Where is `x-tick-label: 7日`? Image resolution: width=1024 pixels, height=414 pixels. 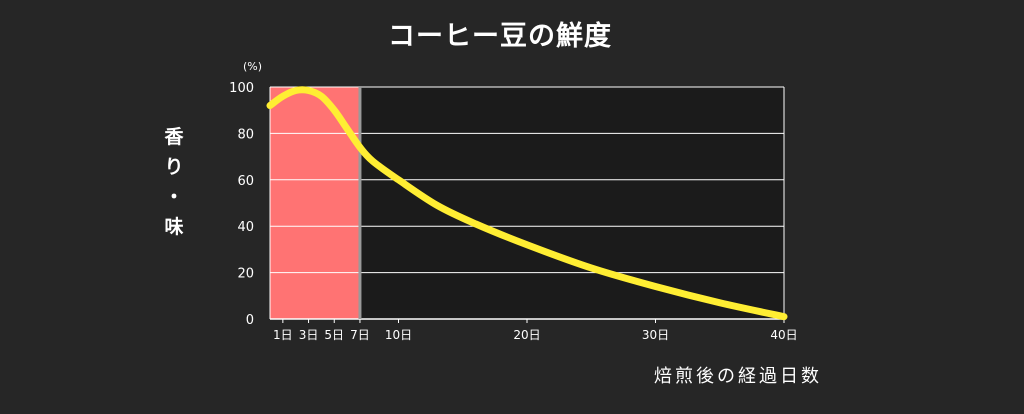
x-tick-label: 7日 is located at coordinates (360, 335).